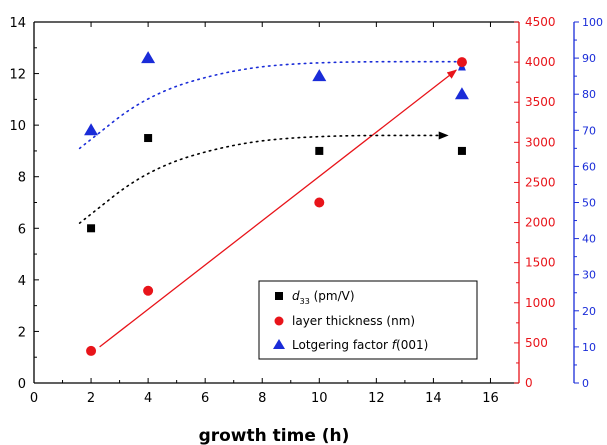  I want to click on red-tick-label: 2000, so click(540, 223).